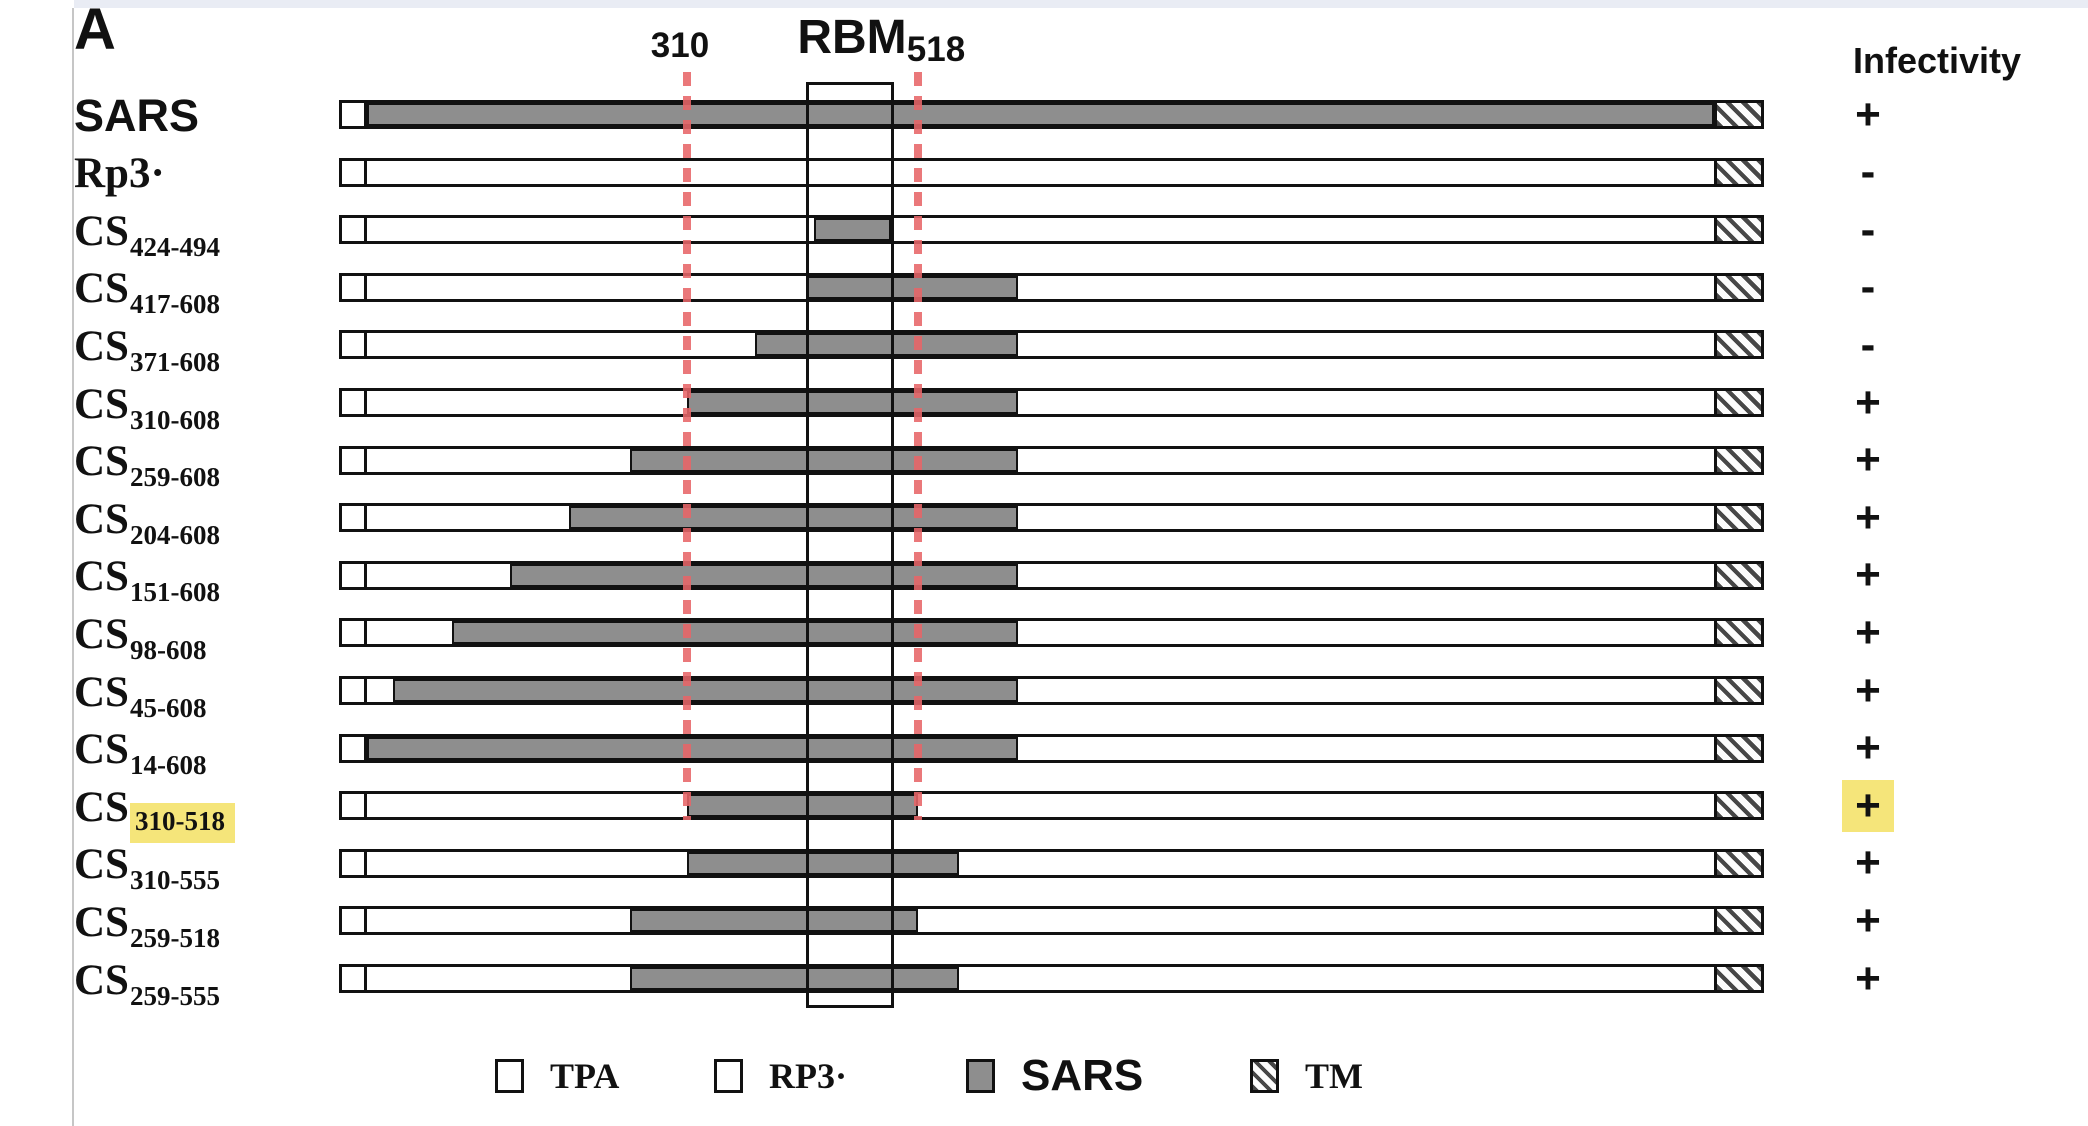  I want to click on construct-label: CS 417-608, so click(147, 290).